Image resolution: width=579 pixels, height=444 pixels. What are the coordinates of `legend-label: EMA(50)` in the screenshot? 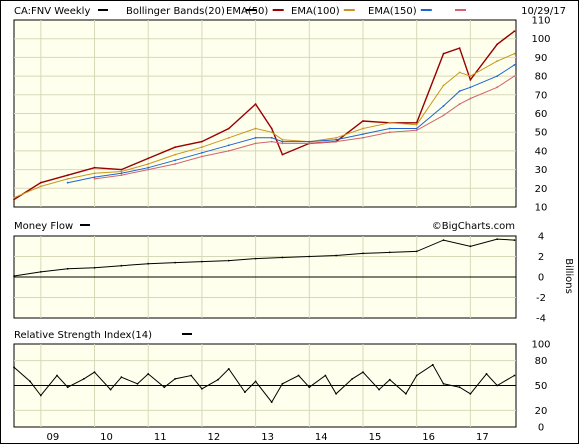 It's located at (247, 11).